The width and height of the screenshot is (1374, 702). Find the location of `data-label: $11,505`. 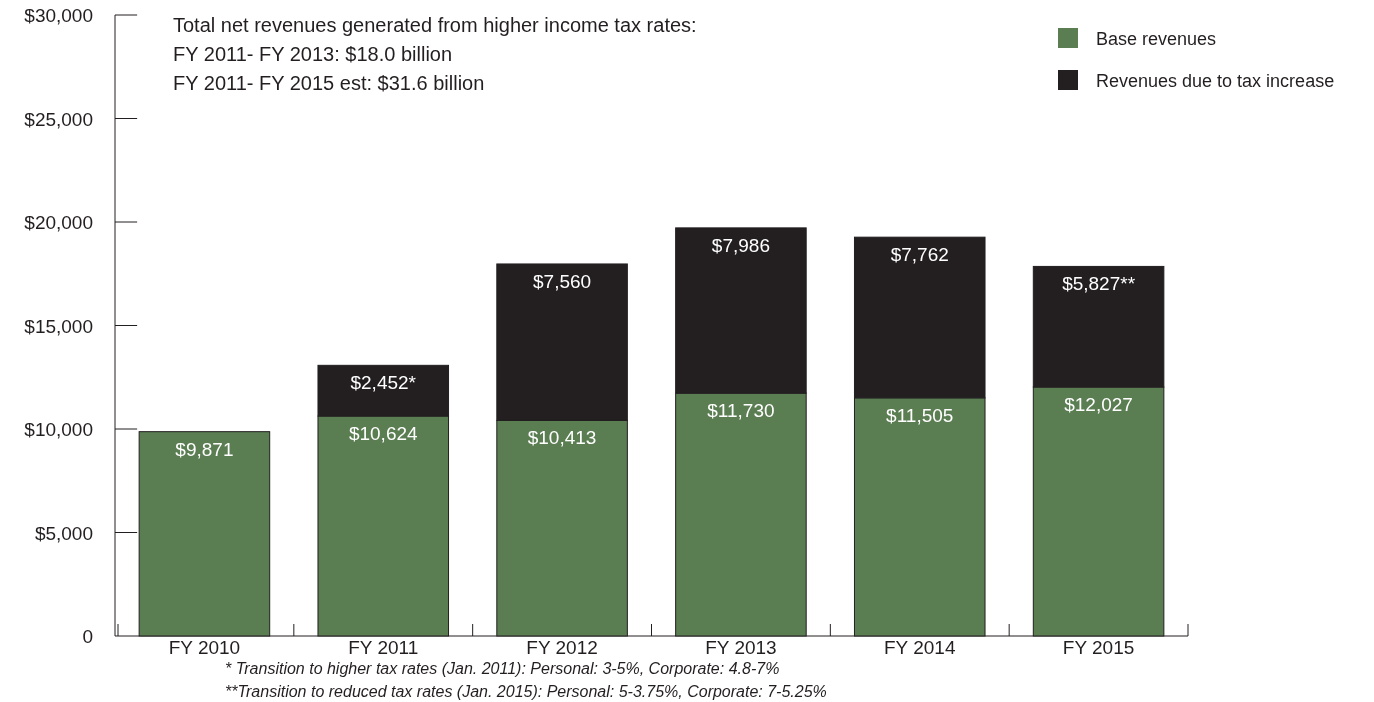

data-label: $11,505 is located at coordinates (920, 415).